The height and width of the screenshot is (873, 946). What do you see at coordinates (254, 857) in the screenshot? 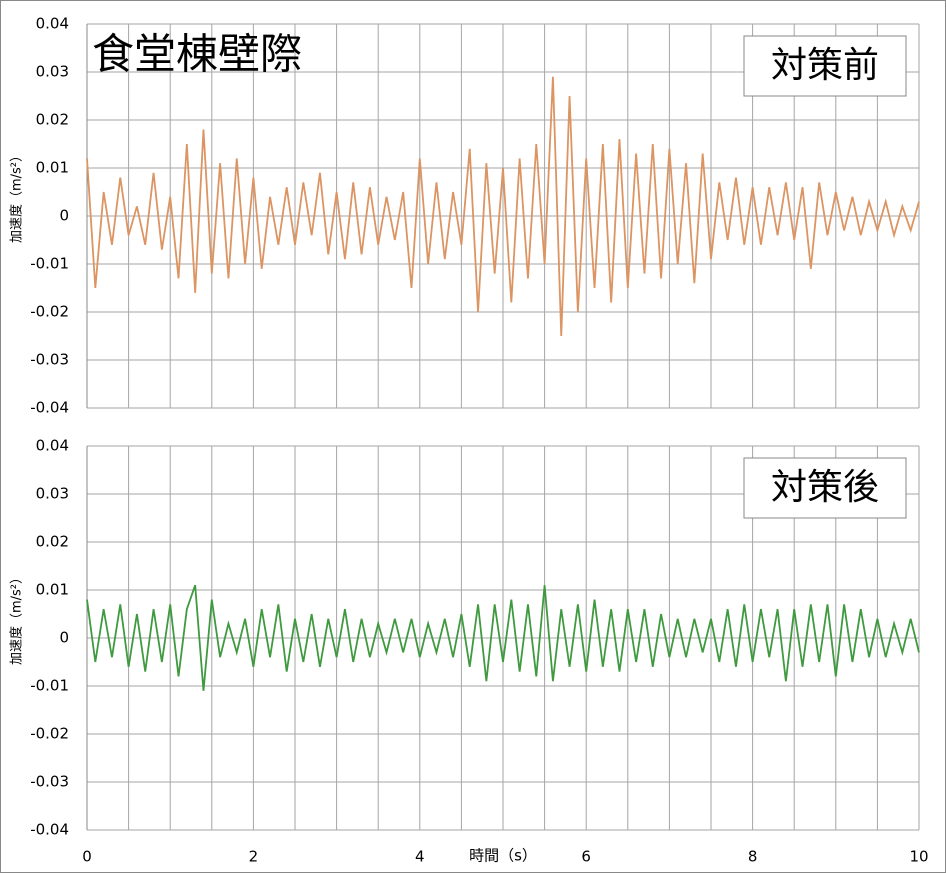
I see `x-tick-label: 2` at bounding box center [254, 857].